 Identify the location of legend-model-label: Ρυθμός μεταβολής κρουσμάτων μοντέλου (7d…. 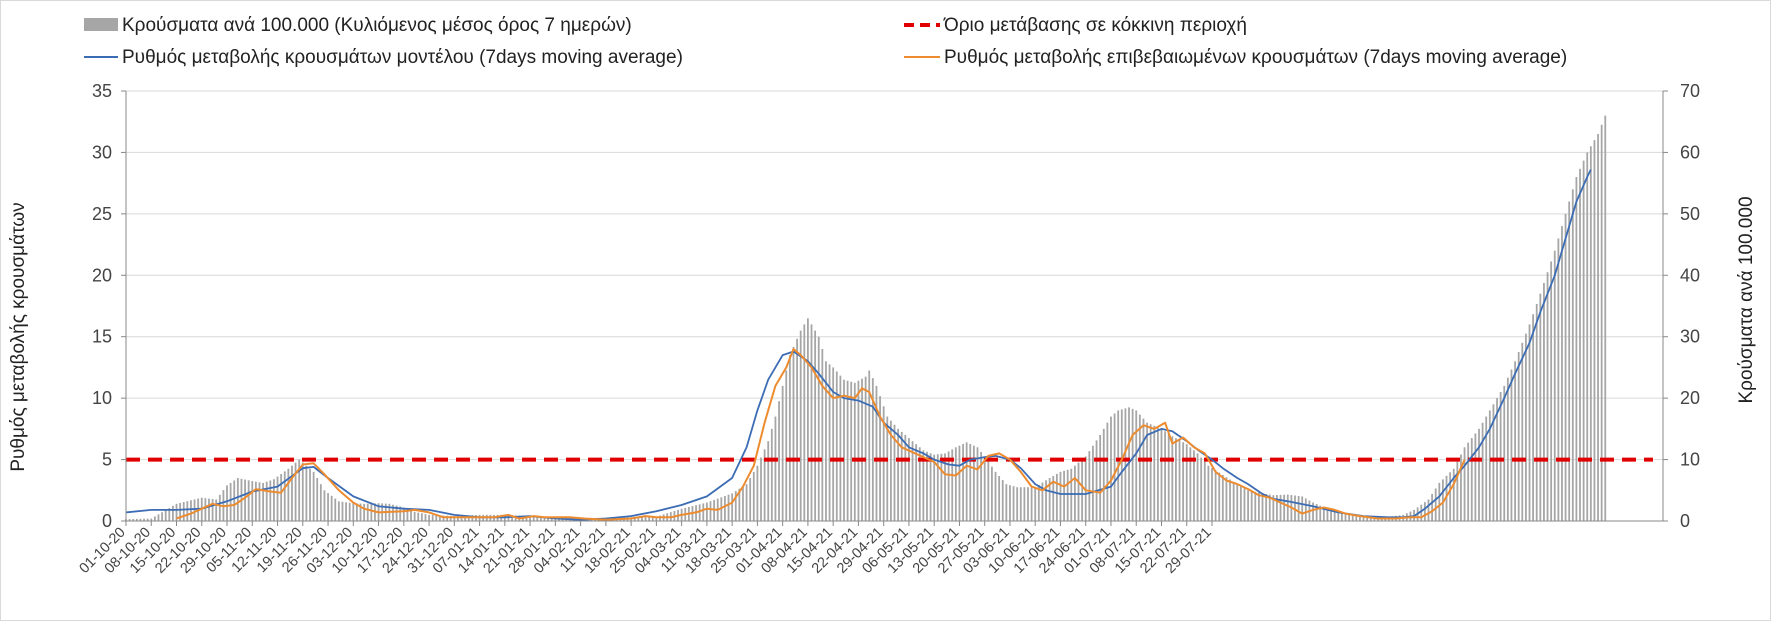
(402, 57).